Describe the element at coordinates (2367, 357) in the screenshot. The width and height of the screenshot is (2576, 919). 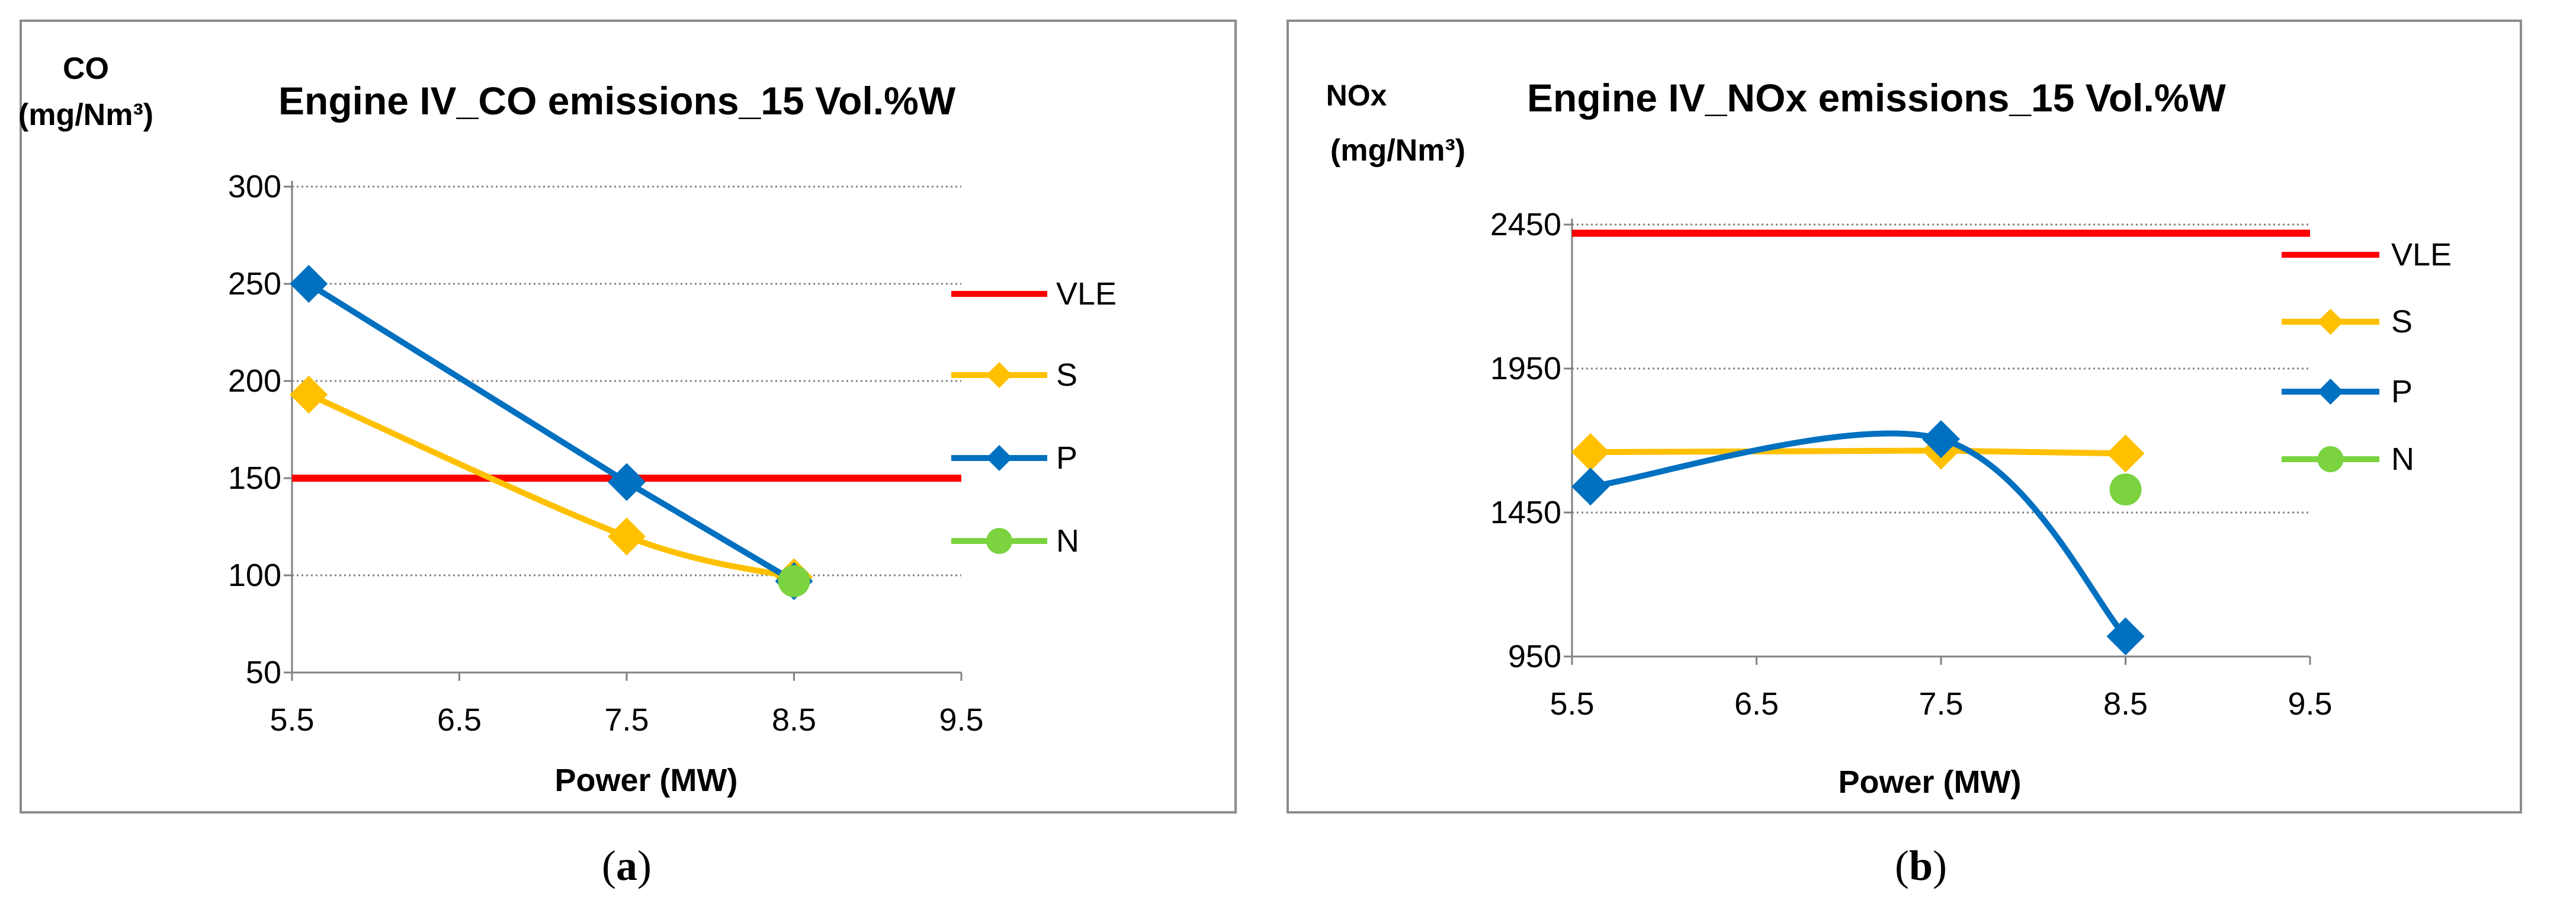
I see `legend: VLE SPN` at that location.